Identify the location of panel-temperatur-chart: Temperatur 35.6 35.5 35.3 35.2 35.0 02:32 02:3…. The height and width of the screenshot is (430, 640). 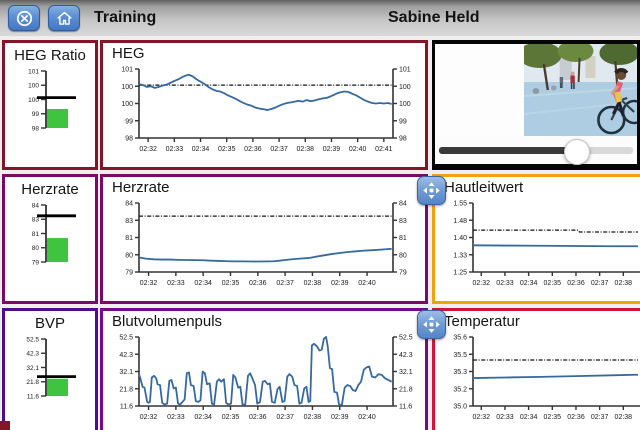
(536, 369).